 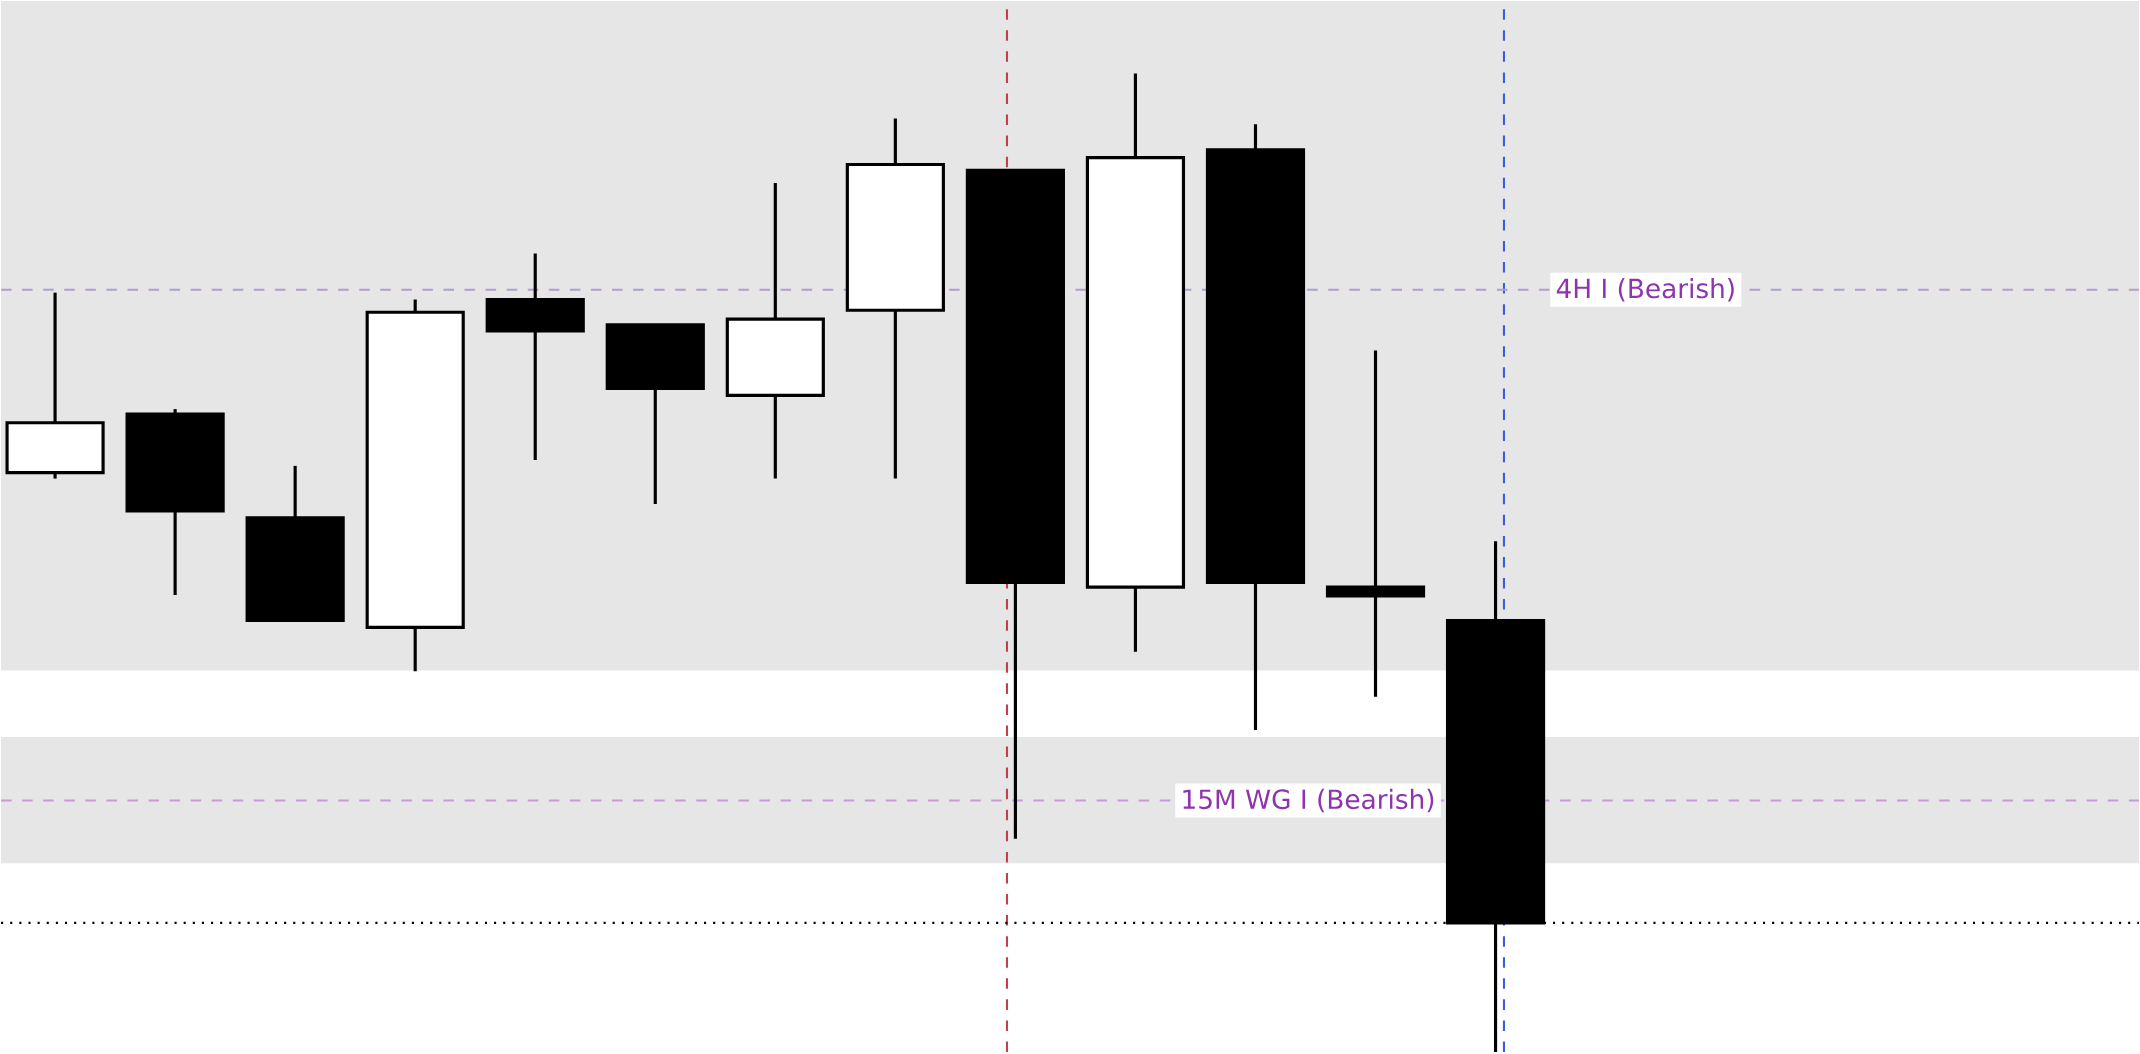 What do you see at coordinates (1375, 523) in the screenshot?
I see `candlestick` at bounding box center [1375, 523].